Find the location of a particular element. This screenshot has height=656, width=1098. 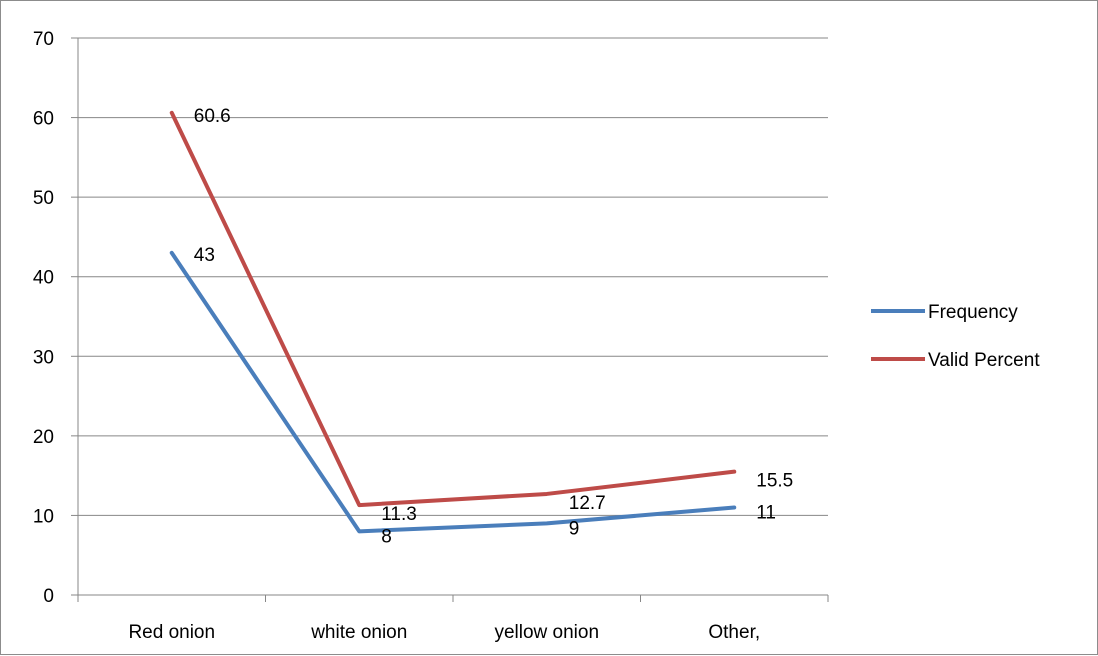

y-tick-label-50: 50 is located at coordinates (43, 198).